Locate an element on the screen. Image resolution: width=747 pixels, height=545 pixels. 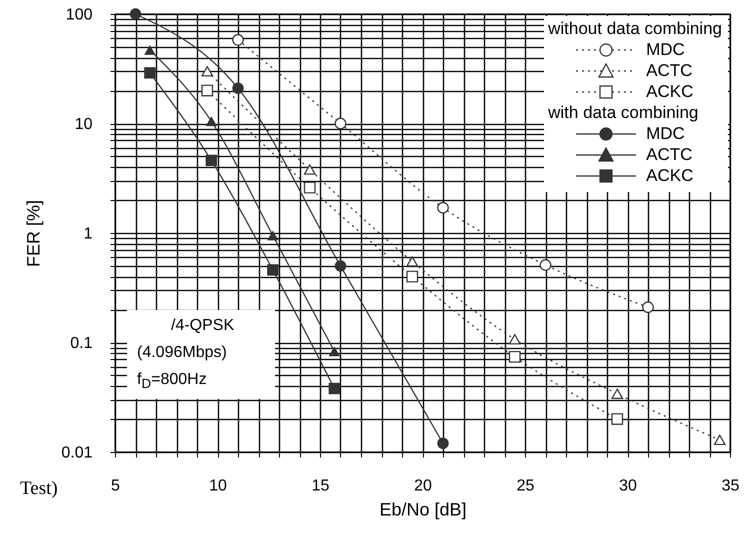
y-tick-label: 1 is located at coordinates (88, 234).